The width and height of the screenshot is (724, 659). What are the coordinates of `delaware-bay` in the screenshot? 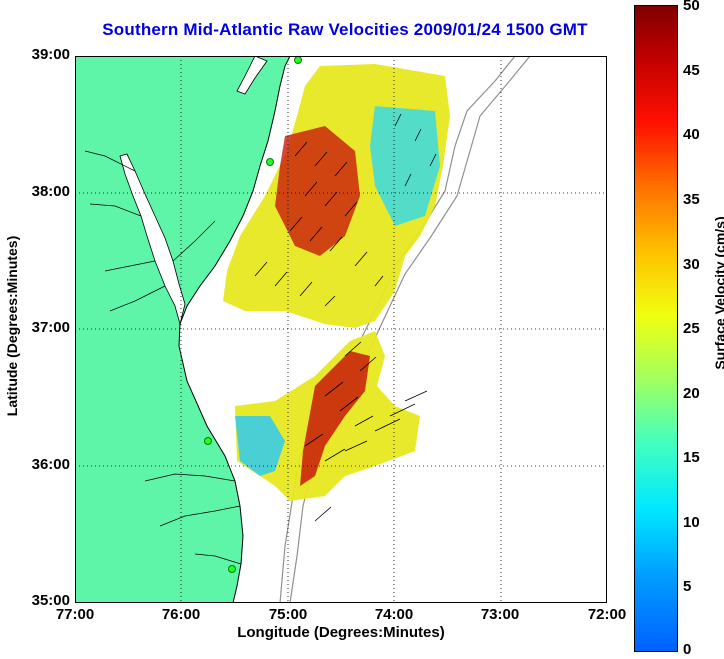 It's located at (252, 75).